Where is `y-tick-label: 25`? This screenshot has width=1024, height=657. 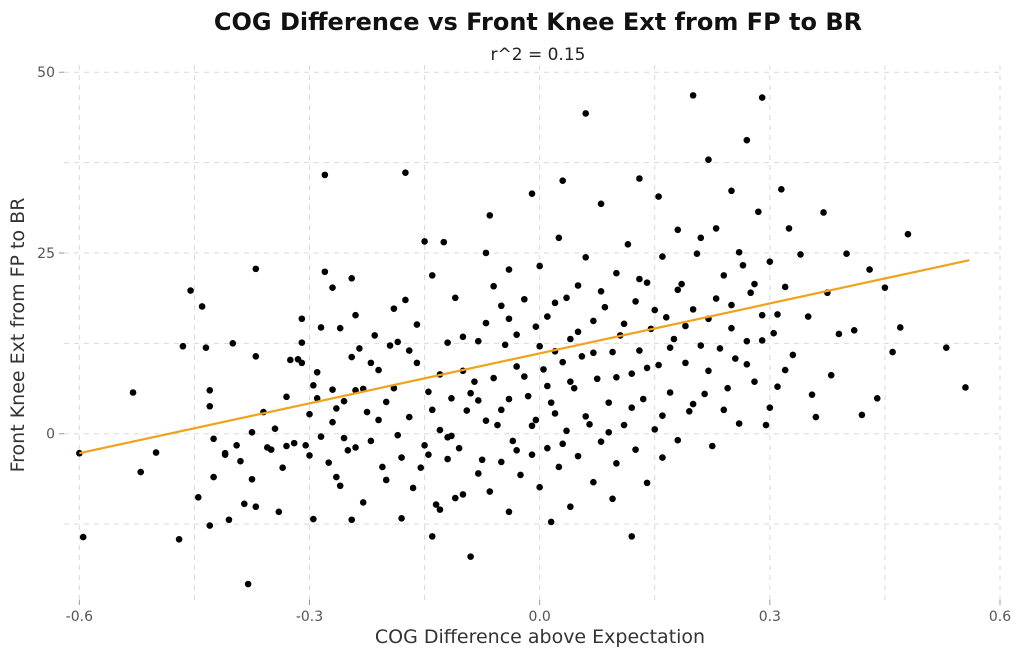 y-tick-label: 25 is located at coordinates (46, 254).